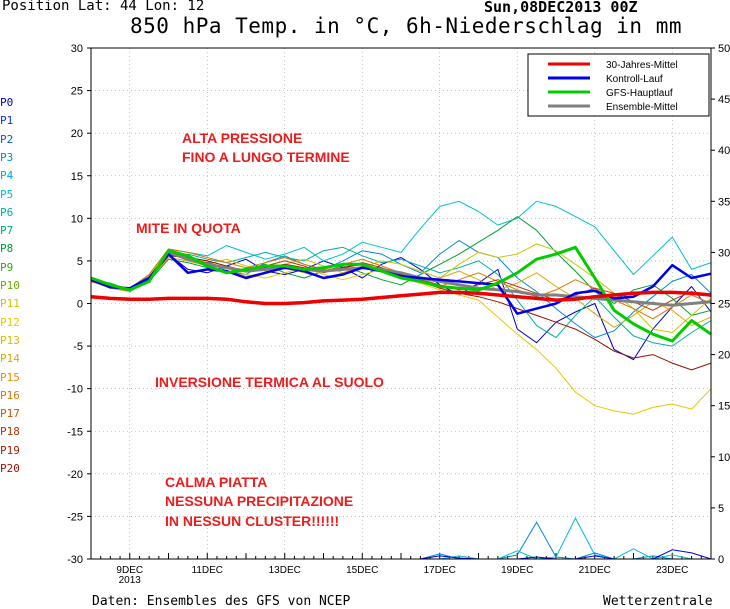 The image size is (730, 609). What do you see at coordinates (77, 219) in the screenshot?
I see `y-tick-label-left: 10` at bounding box center [77, 219].